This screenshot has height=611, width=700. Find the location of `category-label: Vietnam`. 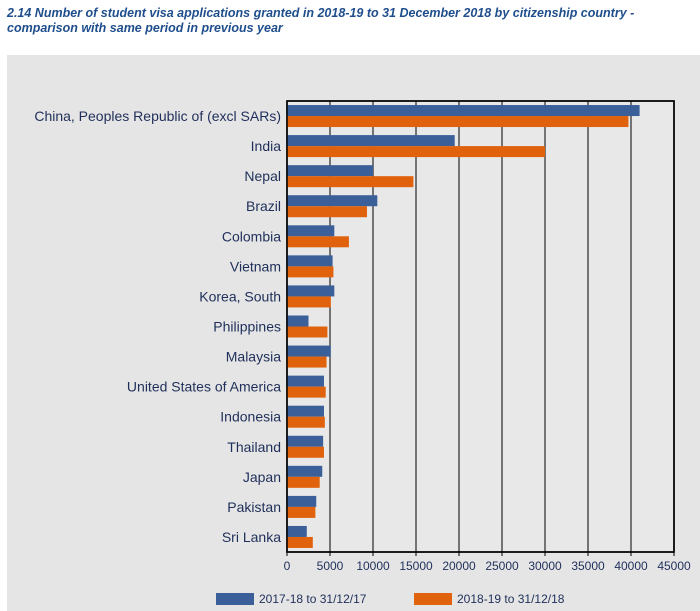

category-label: Vietnam is located at coordinates (255, 266).